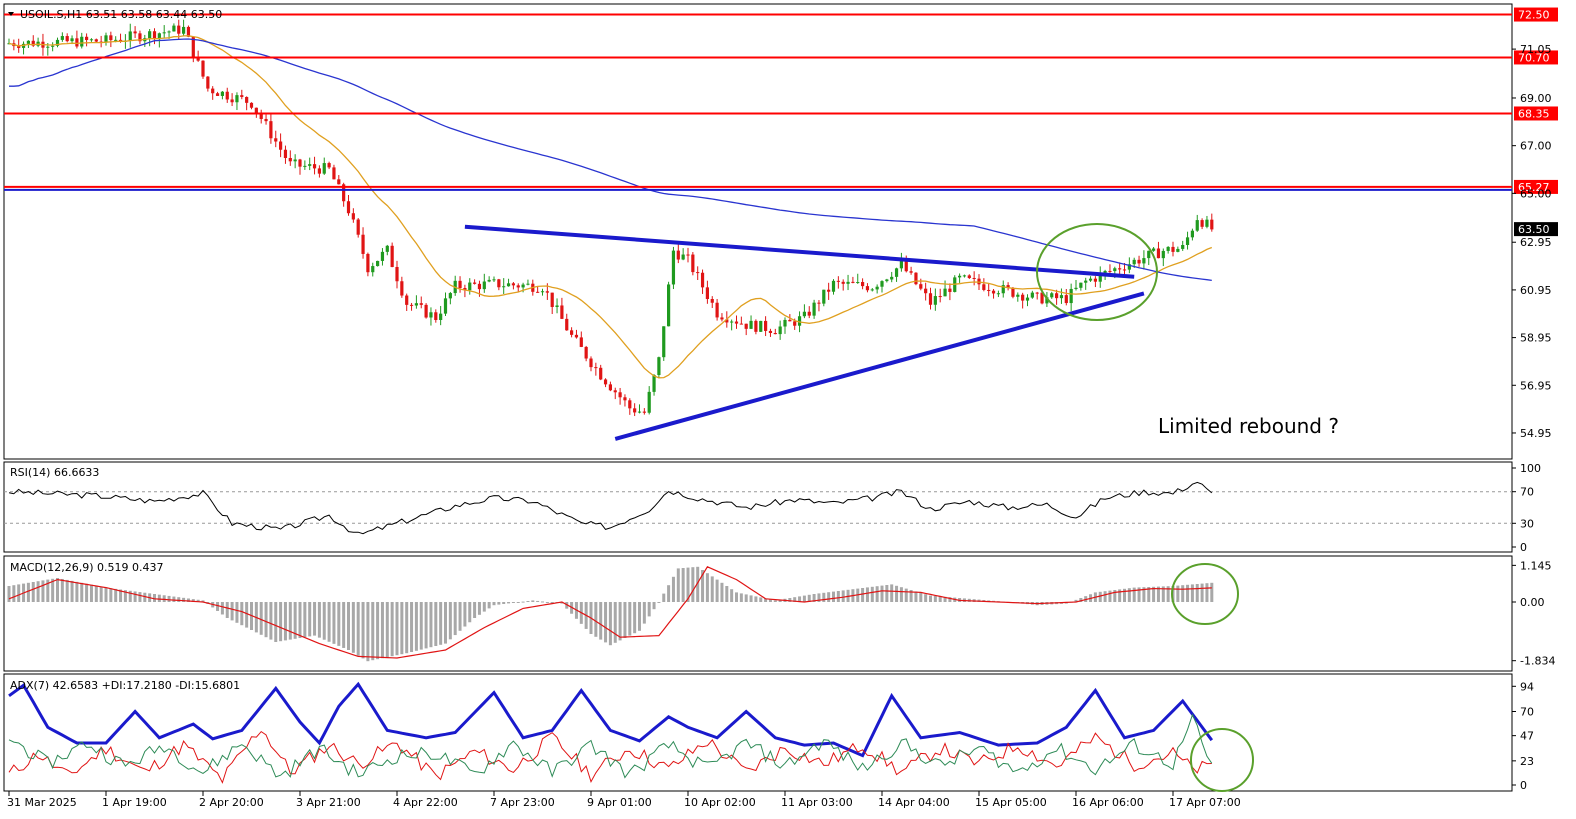 The height and width of the screenshot is (819, 1576). Describe the element at coordinates (610, 612) in the screenshot. I see `macd-signal-line` at that location.